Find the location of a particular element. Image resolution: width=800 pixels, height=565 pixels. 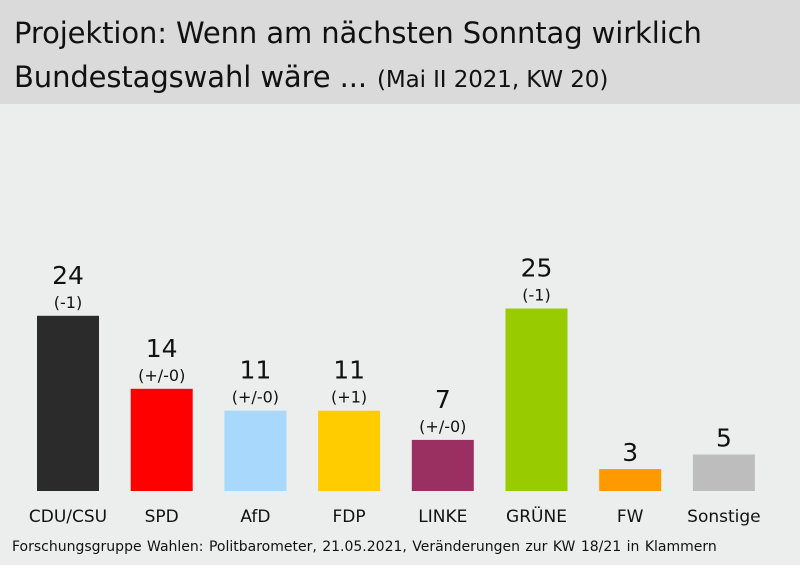

bar-afd is located at coordinates (255, 450).